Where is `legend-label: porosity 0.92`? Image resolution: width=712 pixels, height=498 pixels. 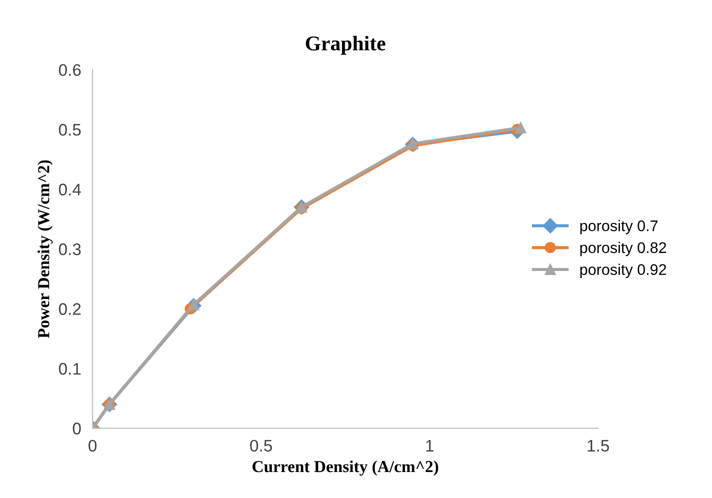
legend-label: porosity 0.92 is located at coordinates (623, 271).